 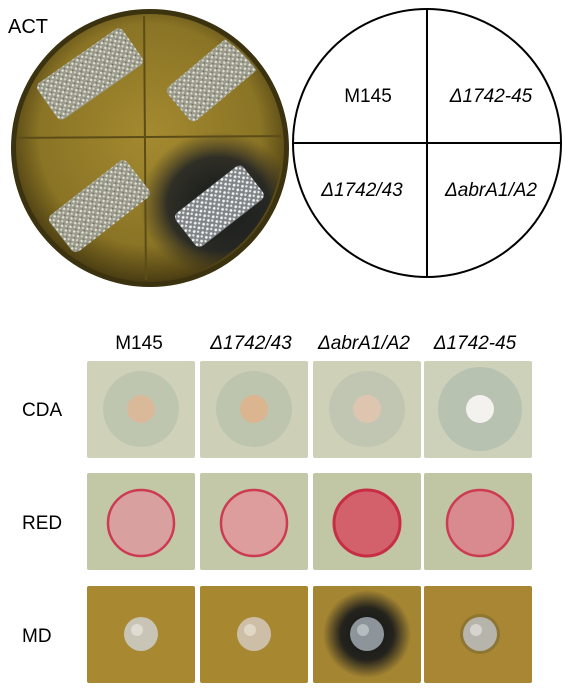 What do you see at coordinates (475, 343) in the screenshot?
I see `column-header-d1742-45: Δ1742-45` at bounding box center [475, 343].